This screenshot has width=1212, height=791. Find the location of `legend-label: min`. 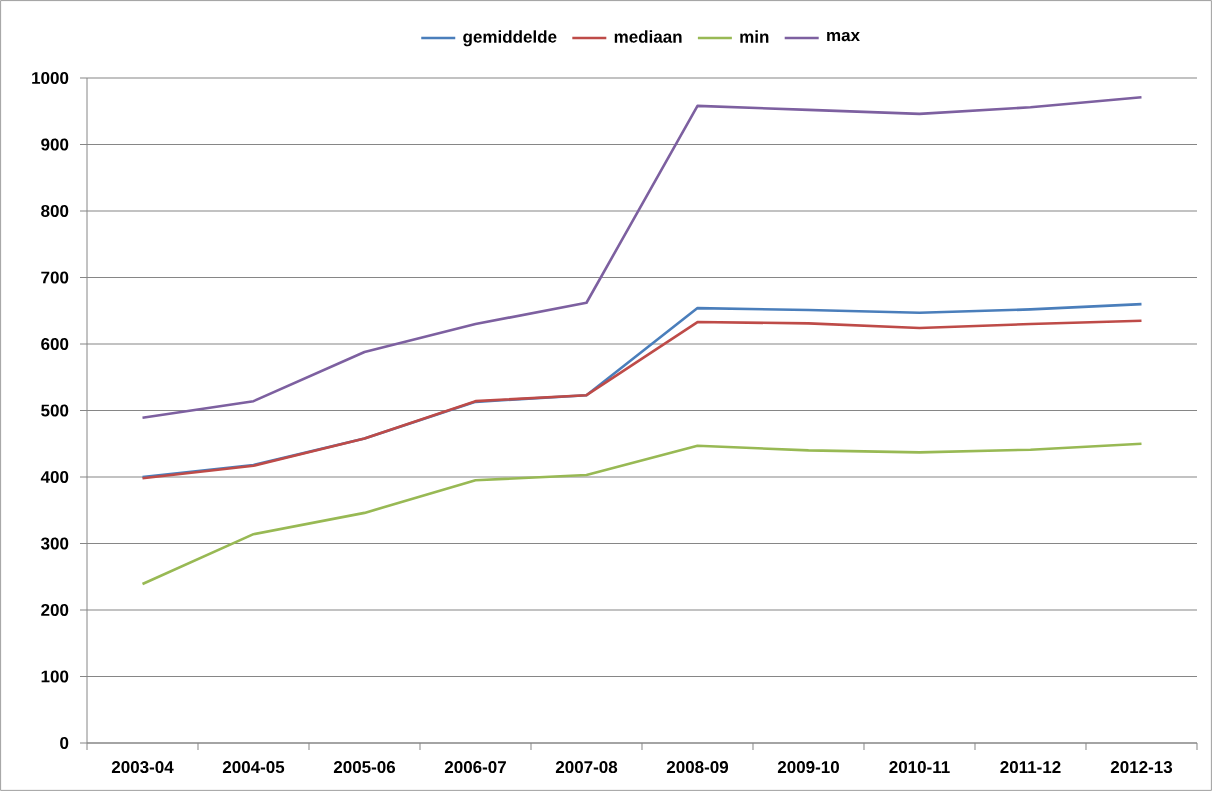

legend-label: min is located at coordinates (754, 36).